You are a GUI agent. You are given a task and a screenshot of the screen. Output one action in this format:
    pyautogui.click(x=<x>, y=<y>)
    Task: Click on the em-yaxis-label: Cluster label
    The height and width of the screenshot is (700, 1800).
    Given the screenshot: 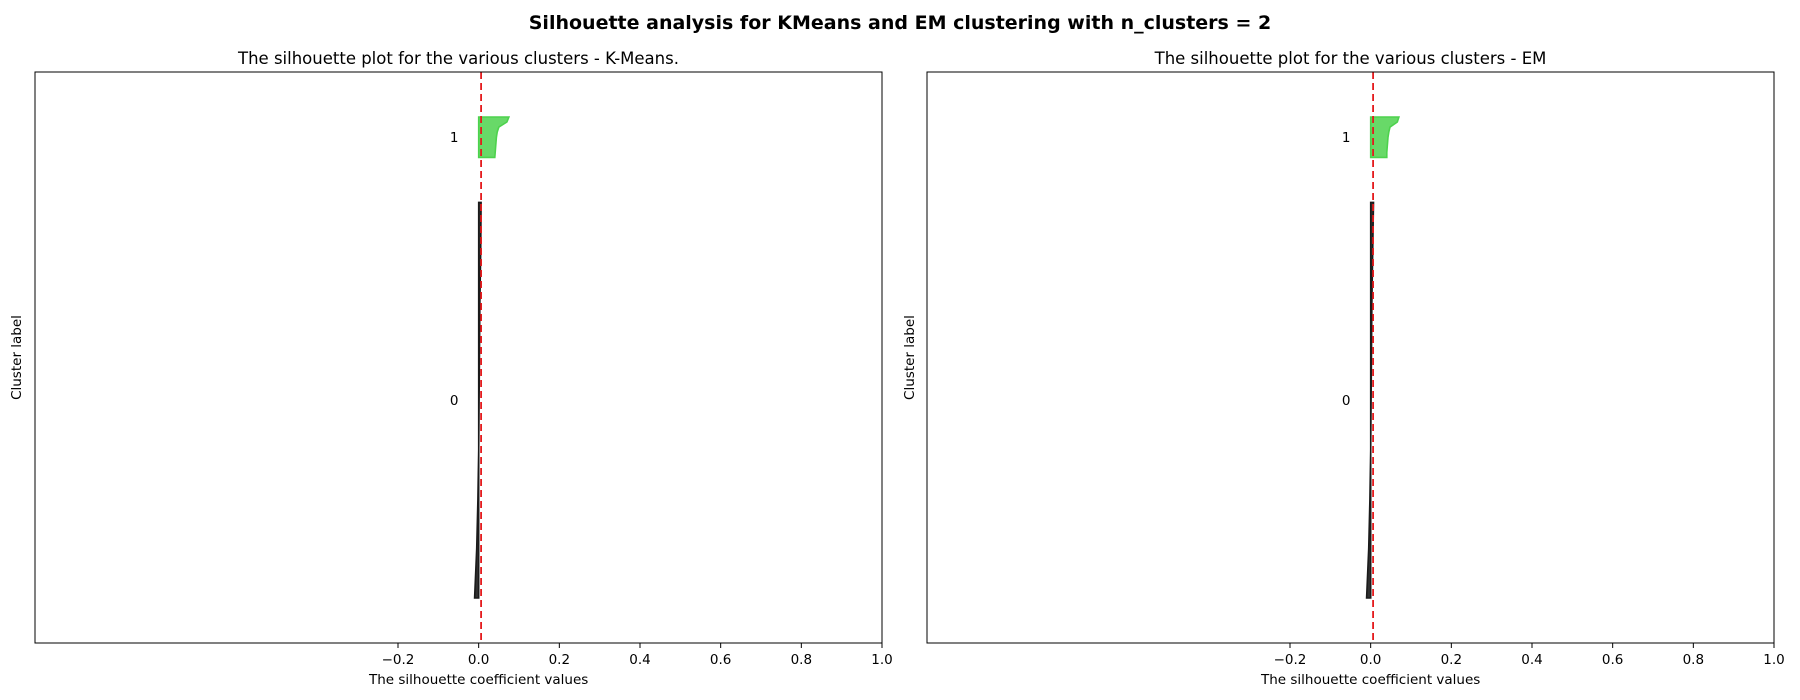 What is the action you would take?
    pyautogui.click(x=910, y=357)
    